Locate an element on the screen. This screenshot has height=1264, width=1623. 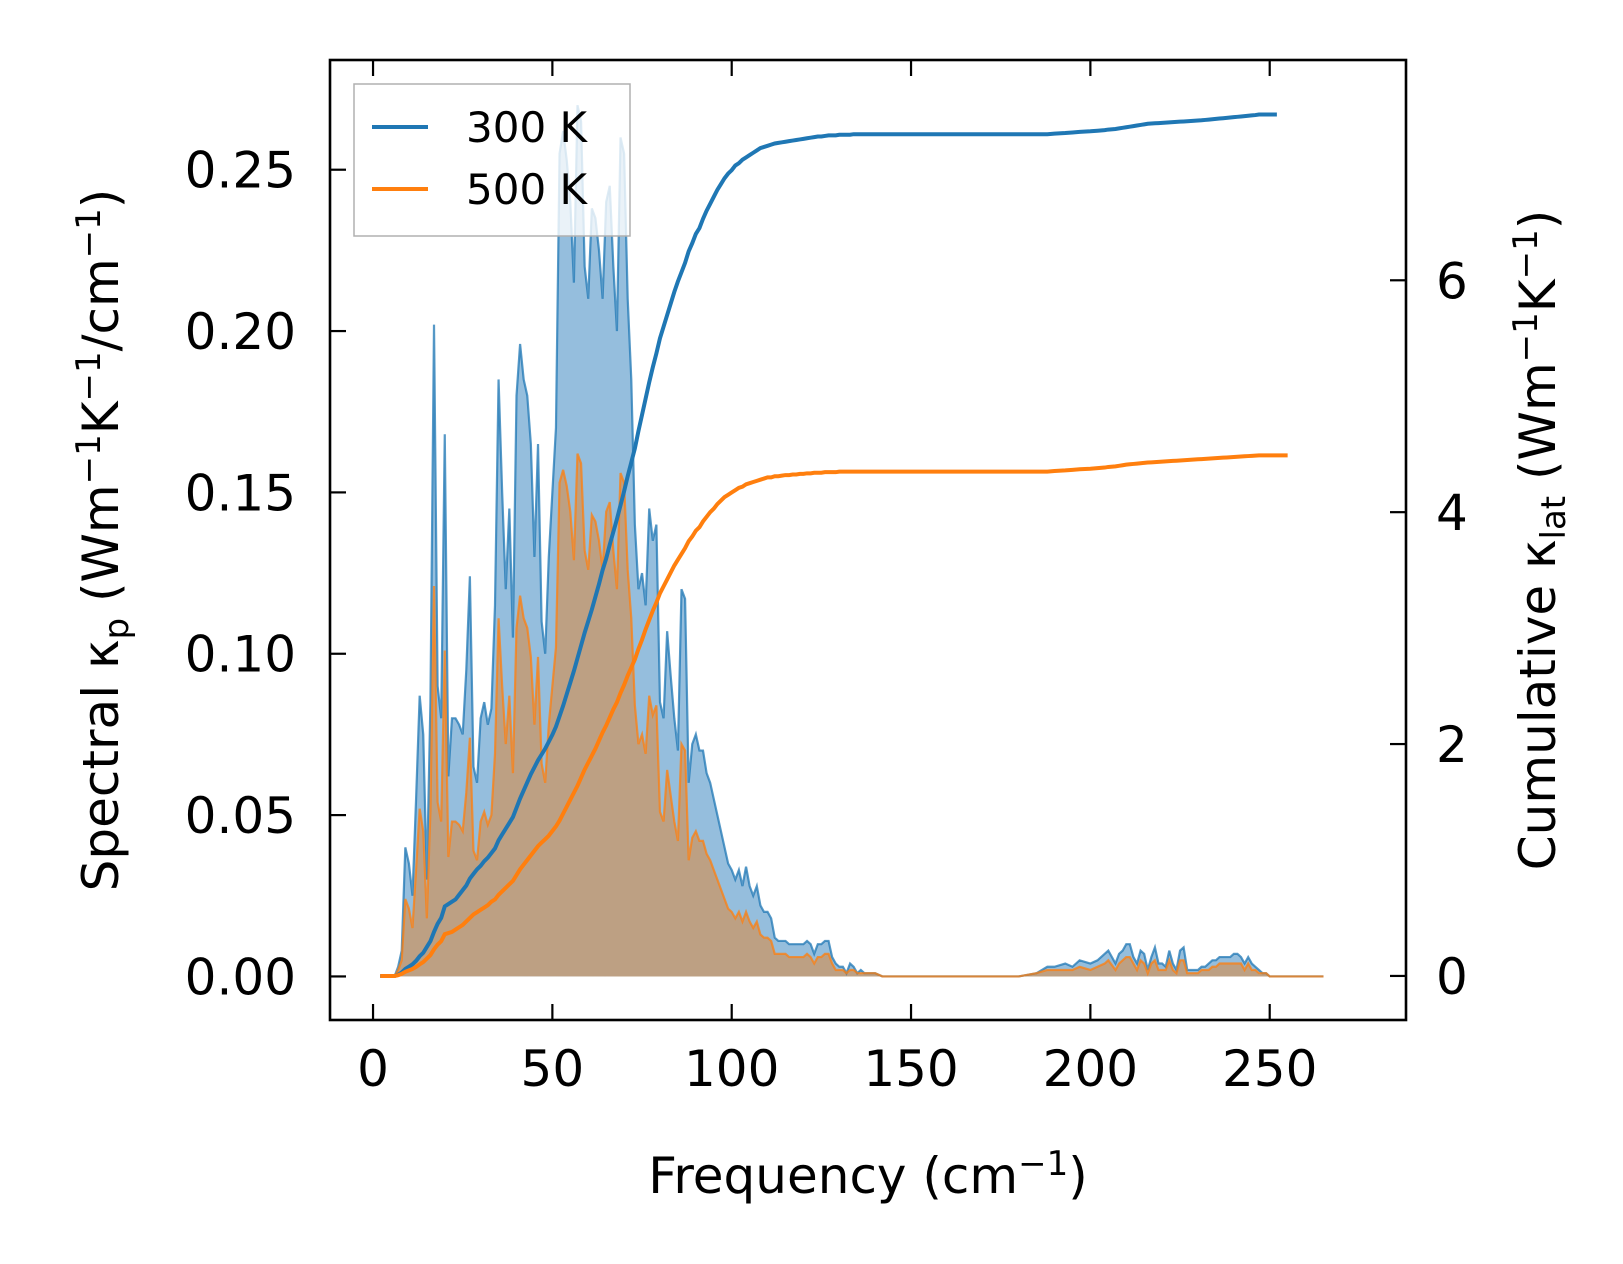
x-tick-label: 100 is located at coordinates (731, 1069).